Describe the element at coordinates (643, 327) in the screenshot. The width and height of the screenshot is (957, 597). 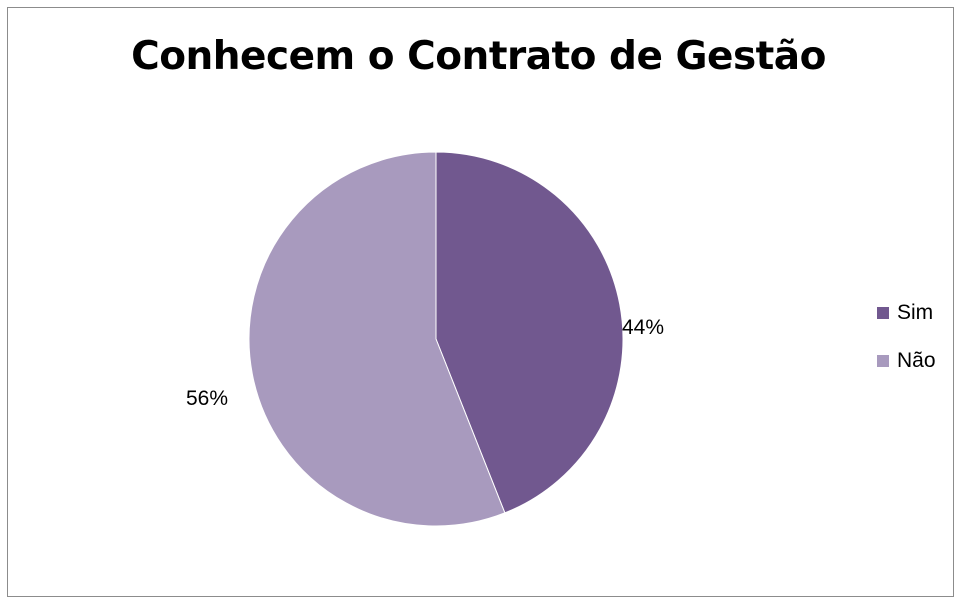
I see `data-label-sim: 44%` at that location.